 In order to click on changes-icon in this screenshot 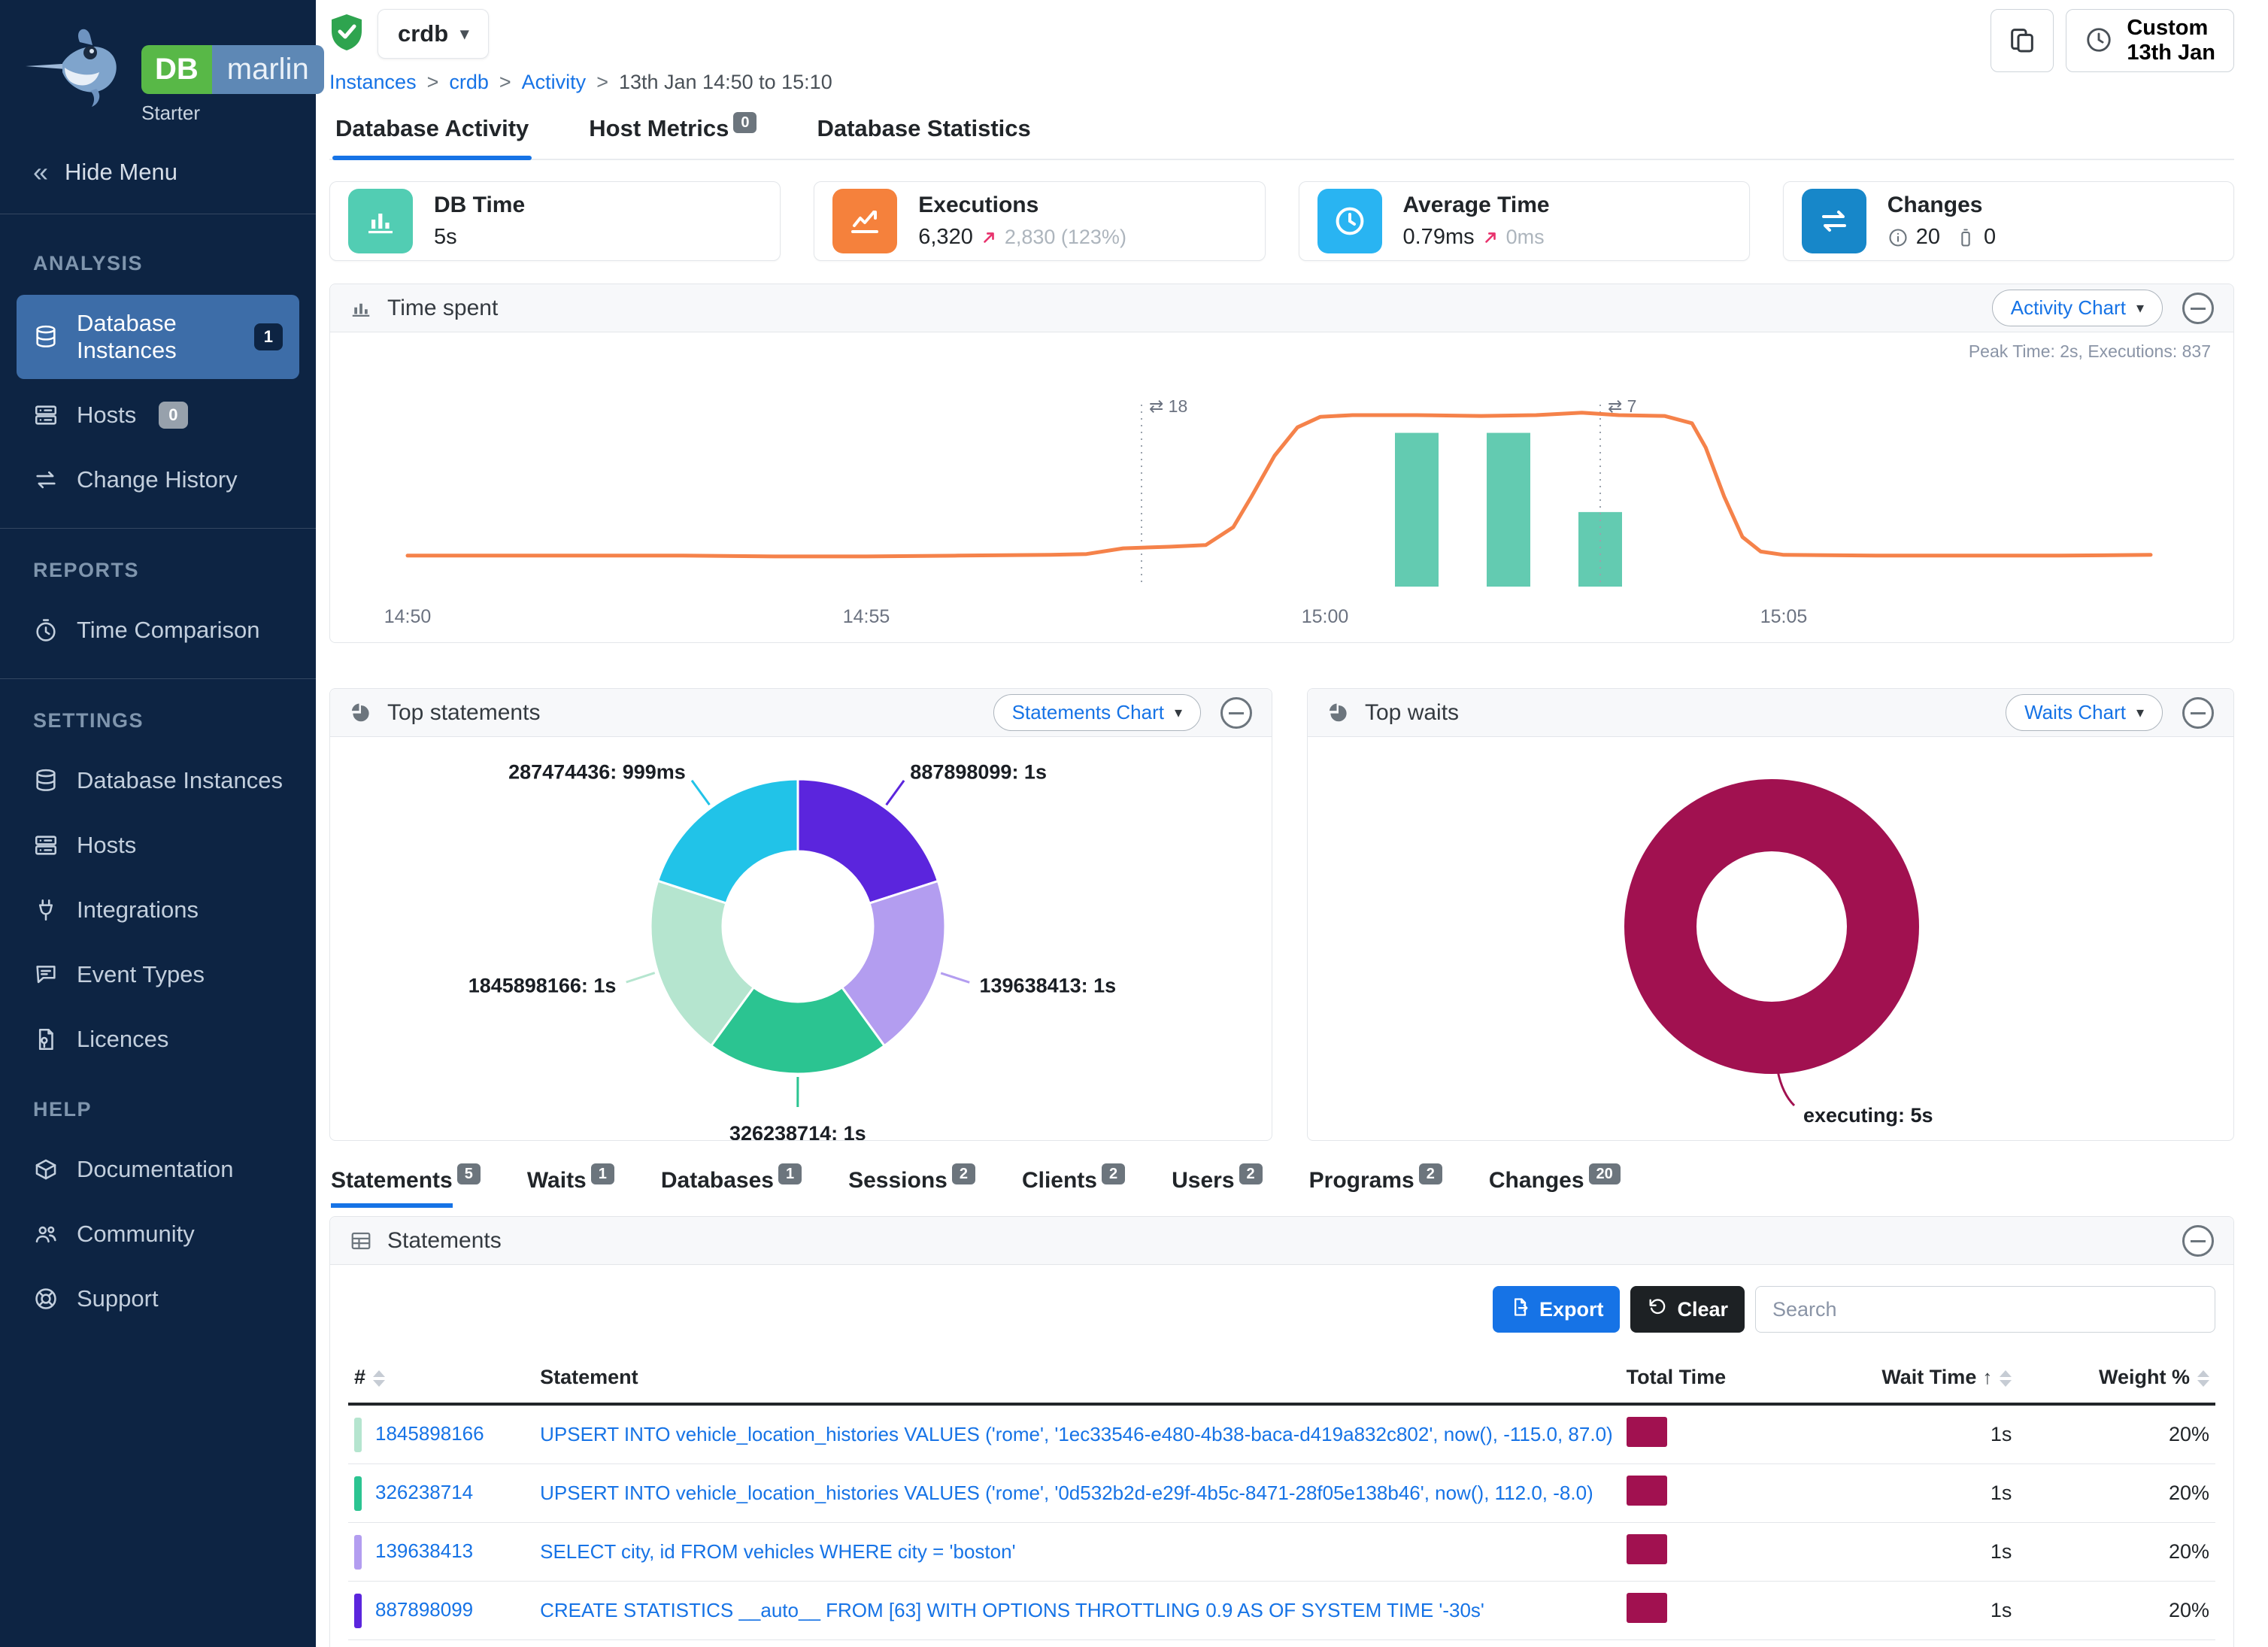, I will do `click(1834, 221)`.